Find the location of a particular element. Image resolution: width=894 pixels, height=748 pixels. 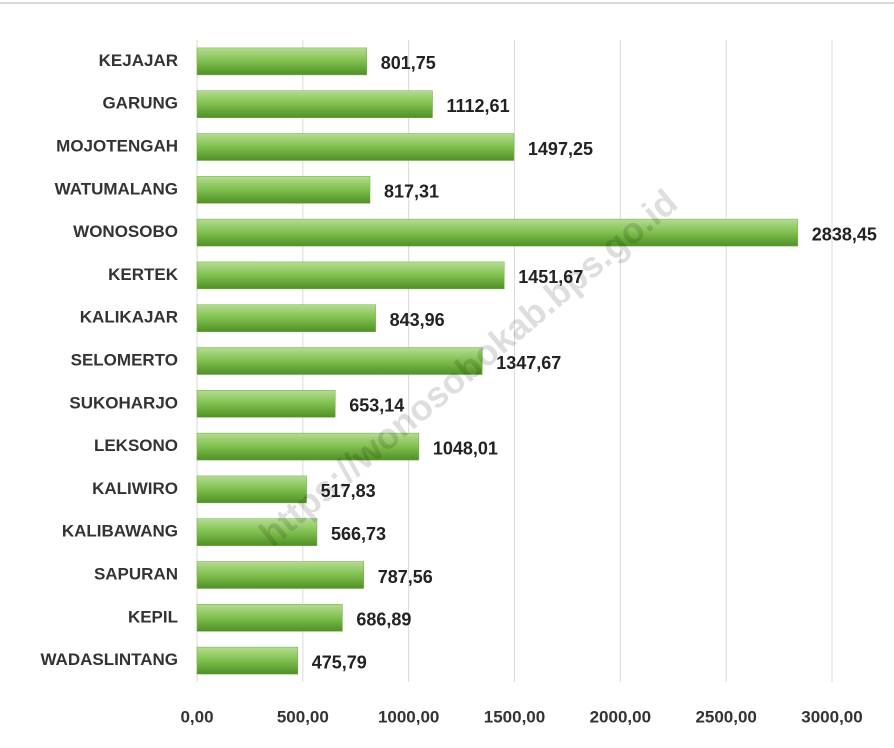

value-label: 1347,67 is located at coordinates (528, 363).